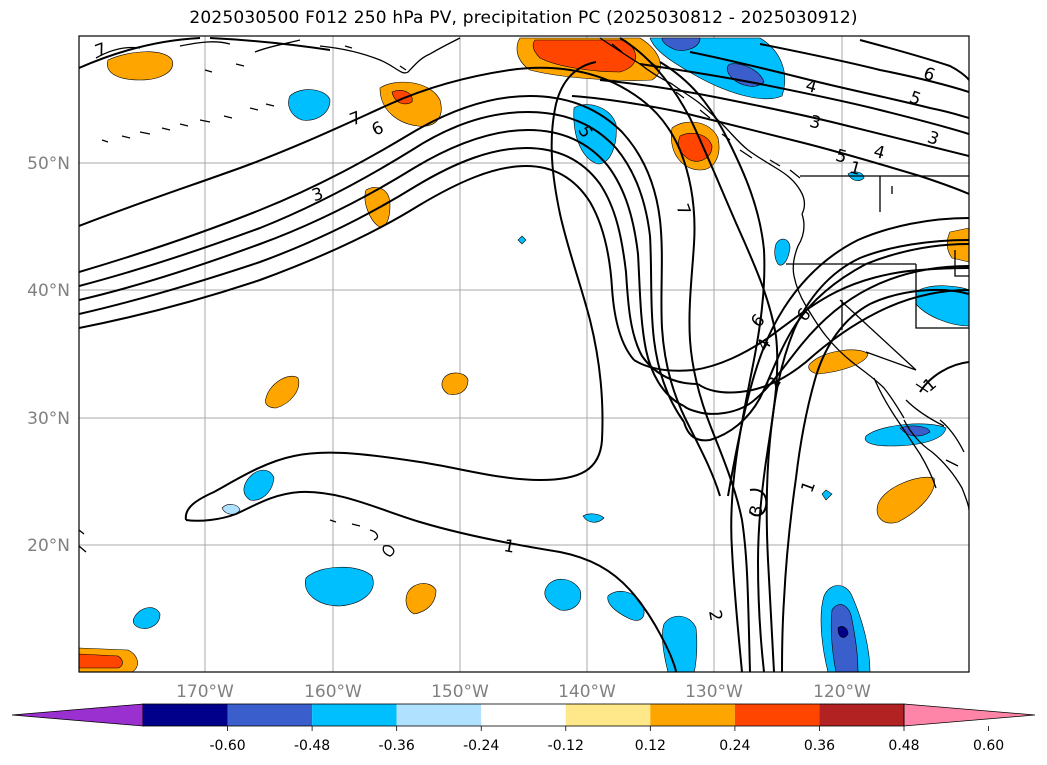 This screenshot has height=765, width=1047. I want to click on precip-negative-ak-peninsula, so click(309, 105).